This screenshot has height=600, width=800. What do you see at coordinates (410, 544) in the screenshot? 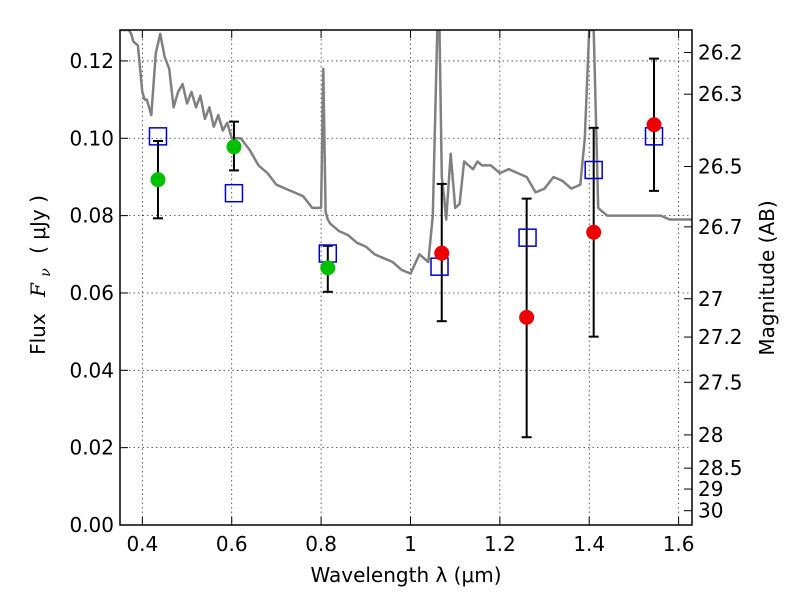
I see `x-tick-label: 1` at bounding box center [410, 544].